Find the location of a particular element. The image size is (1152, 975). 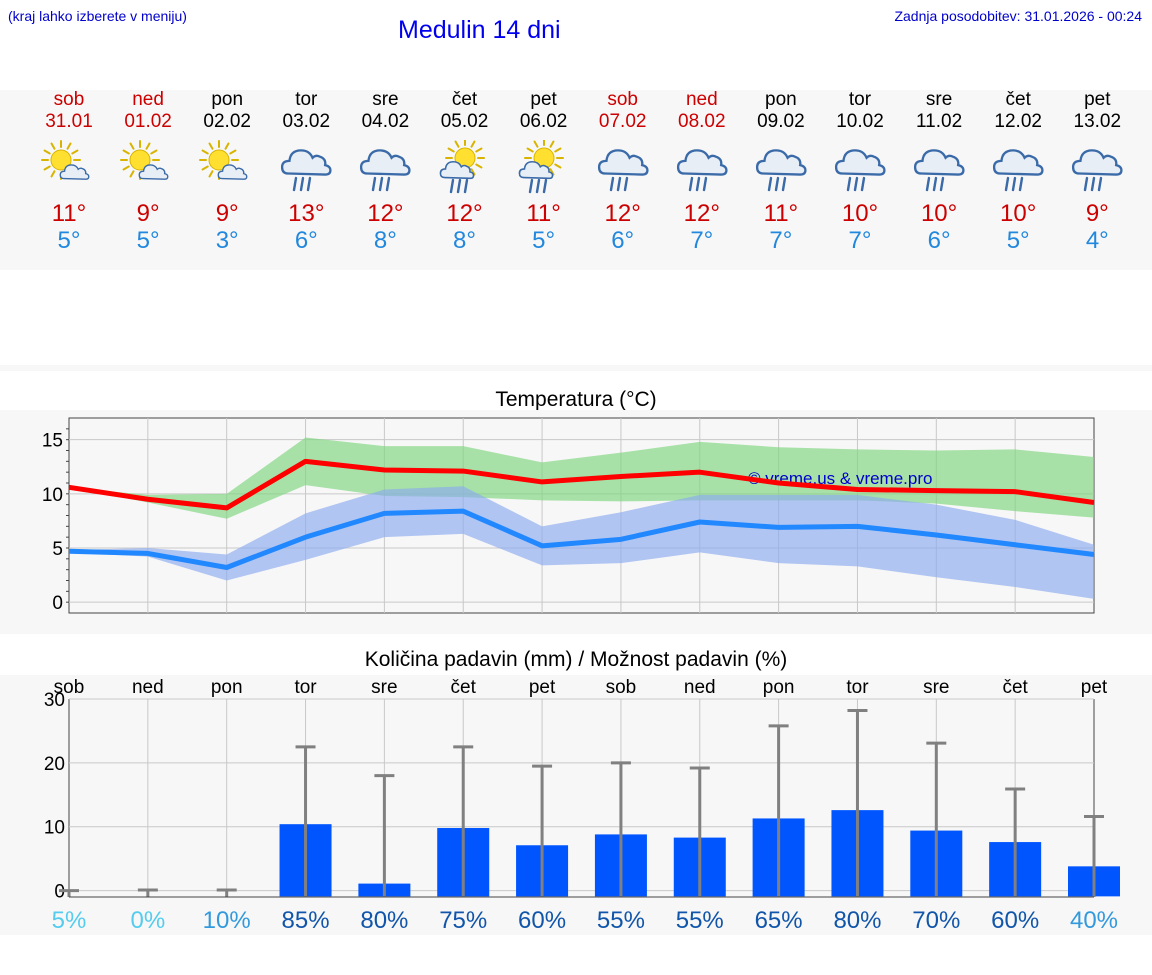

day-date: 05.02 is located at coordinates (464, 121).